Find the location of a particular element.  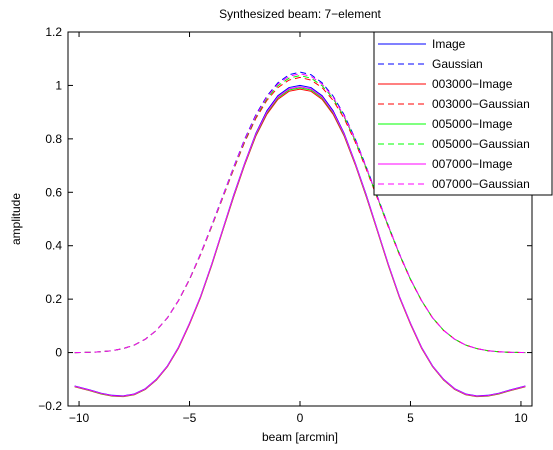

x-tick-label: −10 is located at coordinates (79, 418).